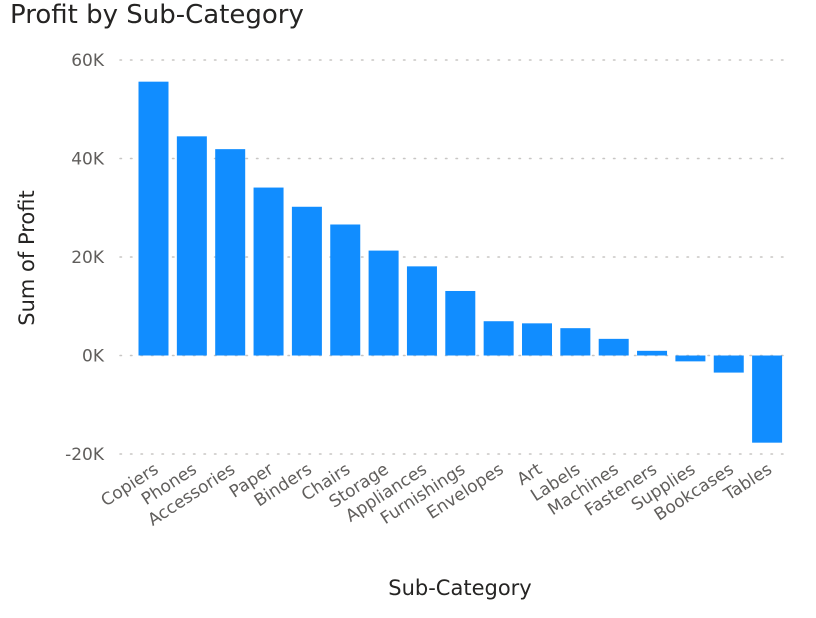 The height and width of the screenshot is (618, 816). I want to click on bar-tables, so click(767, 399).